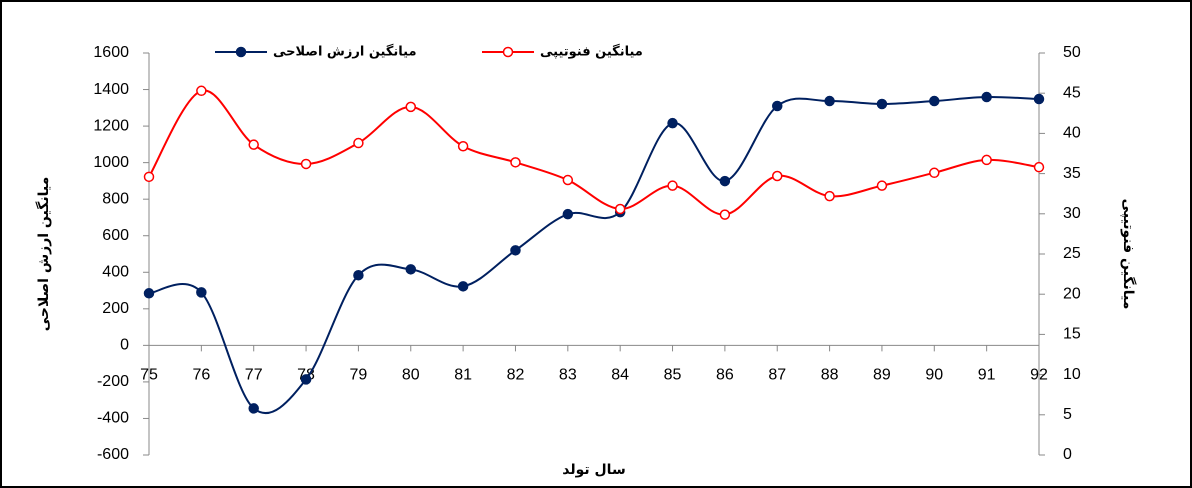 The image size is (1192, 488). I want to click on y2-tick-label: 30, so click(1072, 213).